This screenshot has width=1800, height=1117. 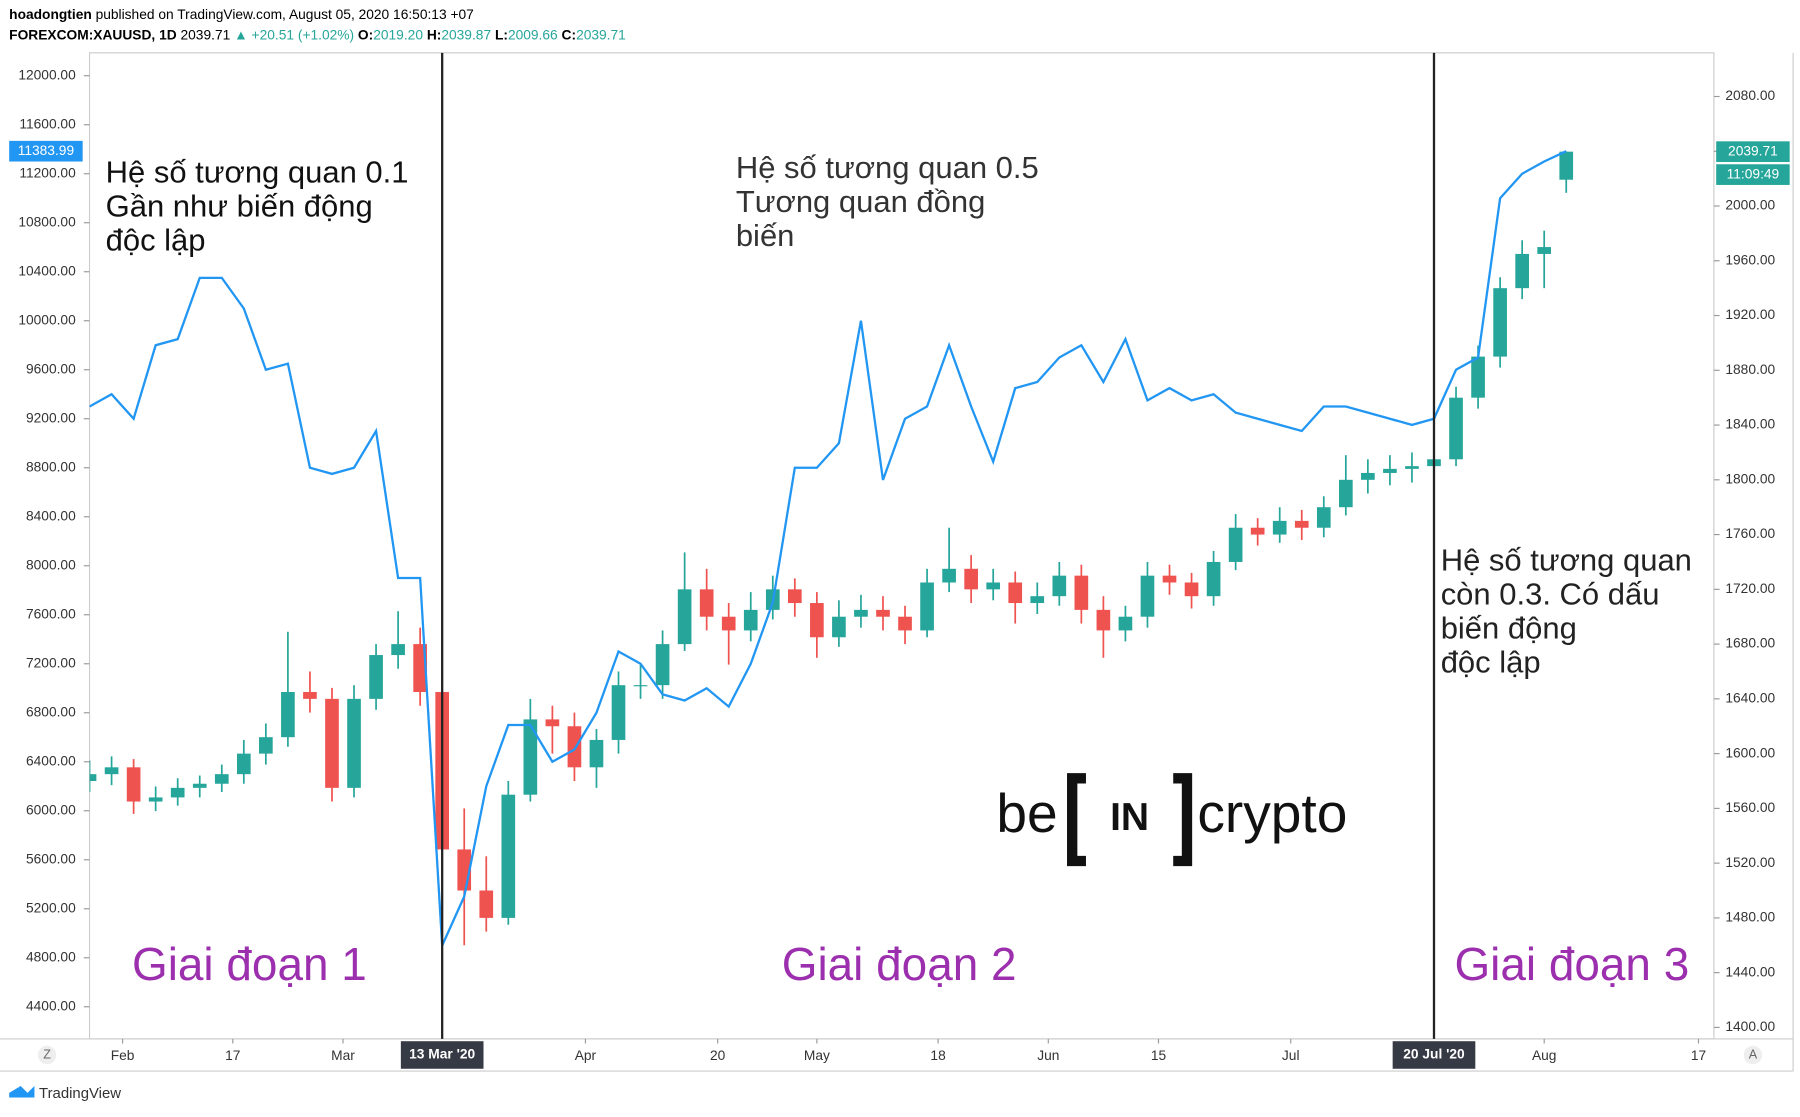 What do you see at coordinates (294, 34) in the screenshot?
I see `change: ▲ +20.51 (+1.02%)` at bounding box center [294, 34].